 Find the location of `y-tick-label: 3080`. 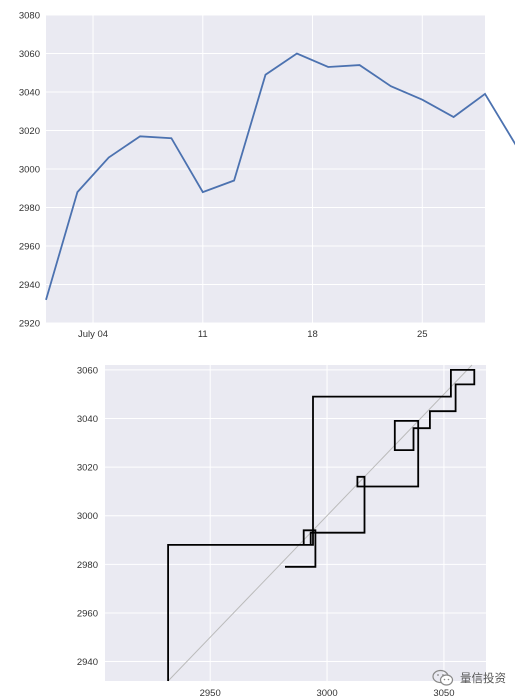

y-tick-label: 3080 is located at coordinates (29, 16).